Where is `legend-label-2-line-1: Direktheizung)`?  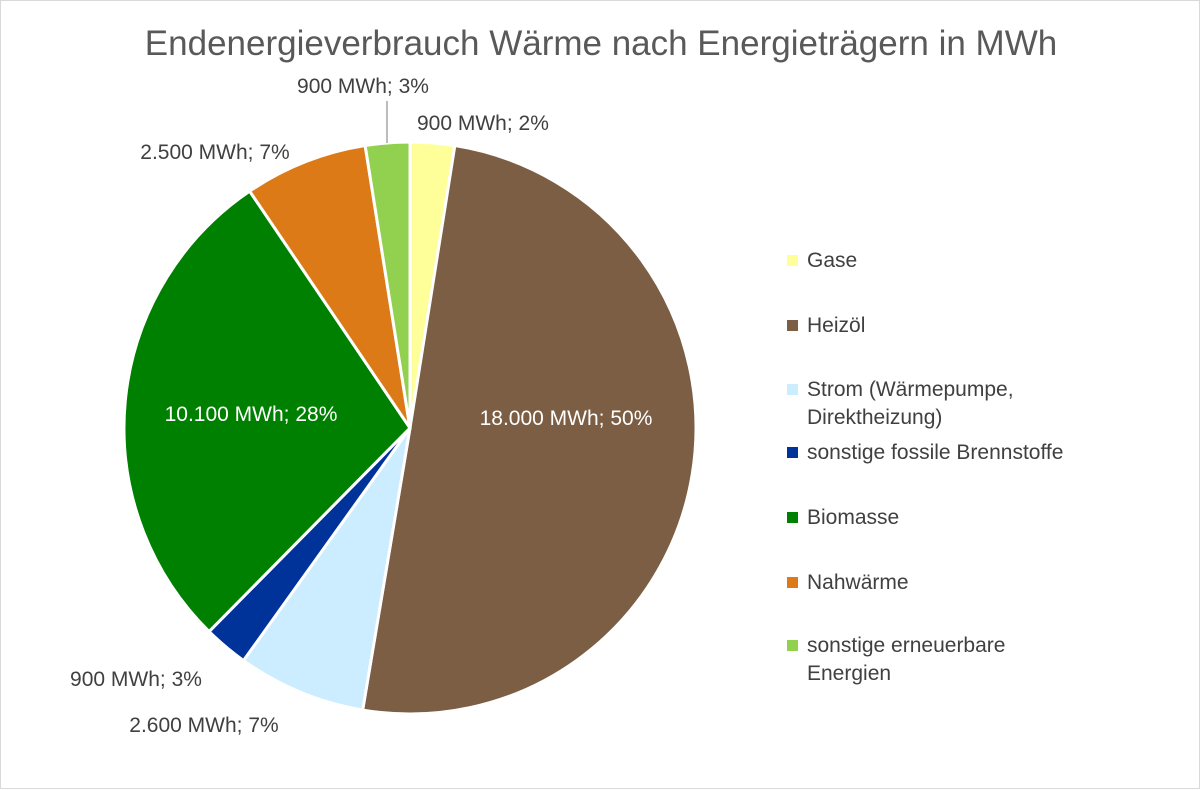 legend-label-2-line-1: Direktheizung) is located at coordinates (874, 417).